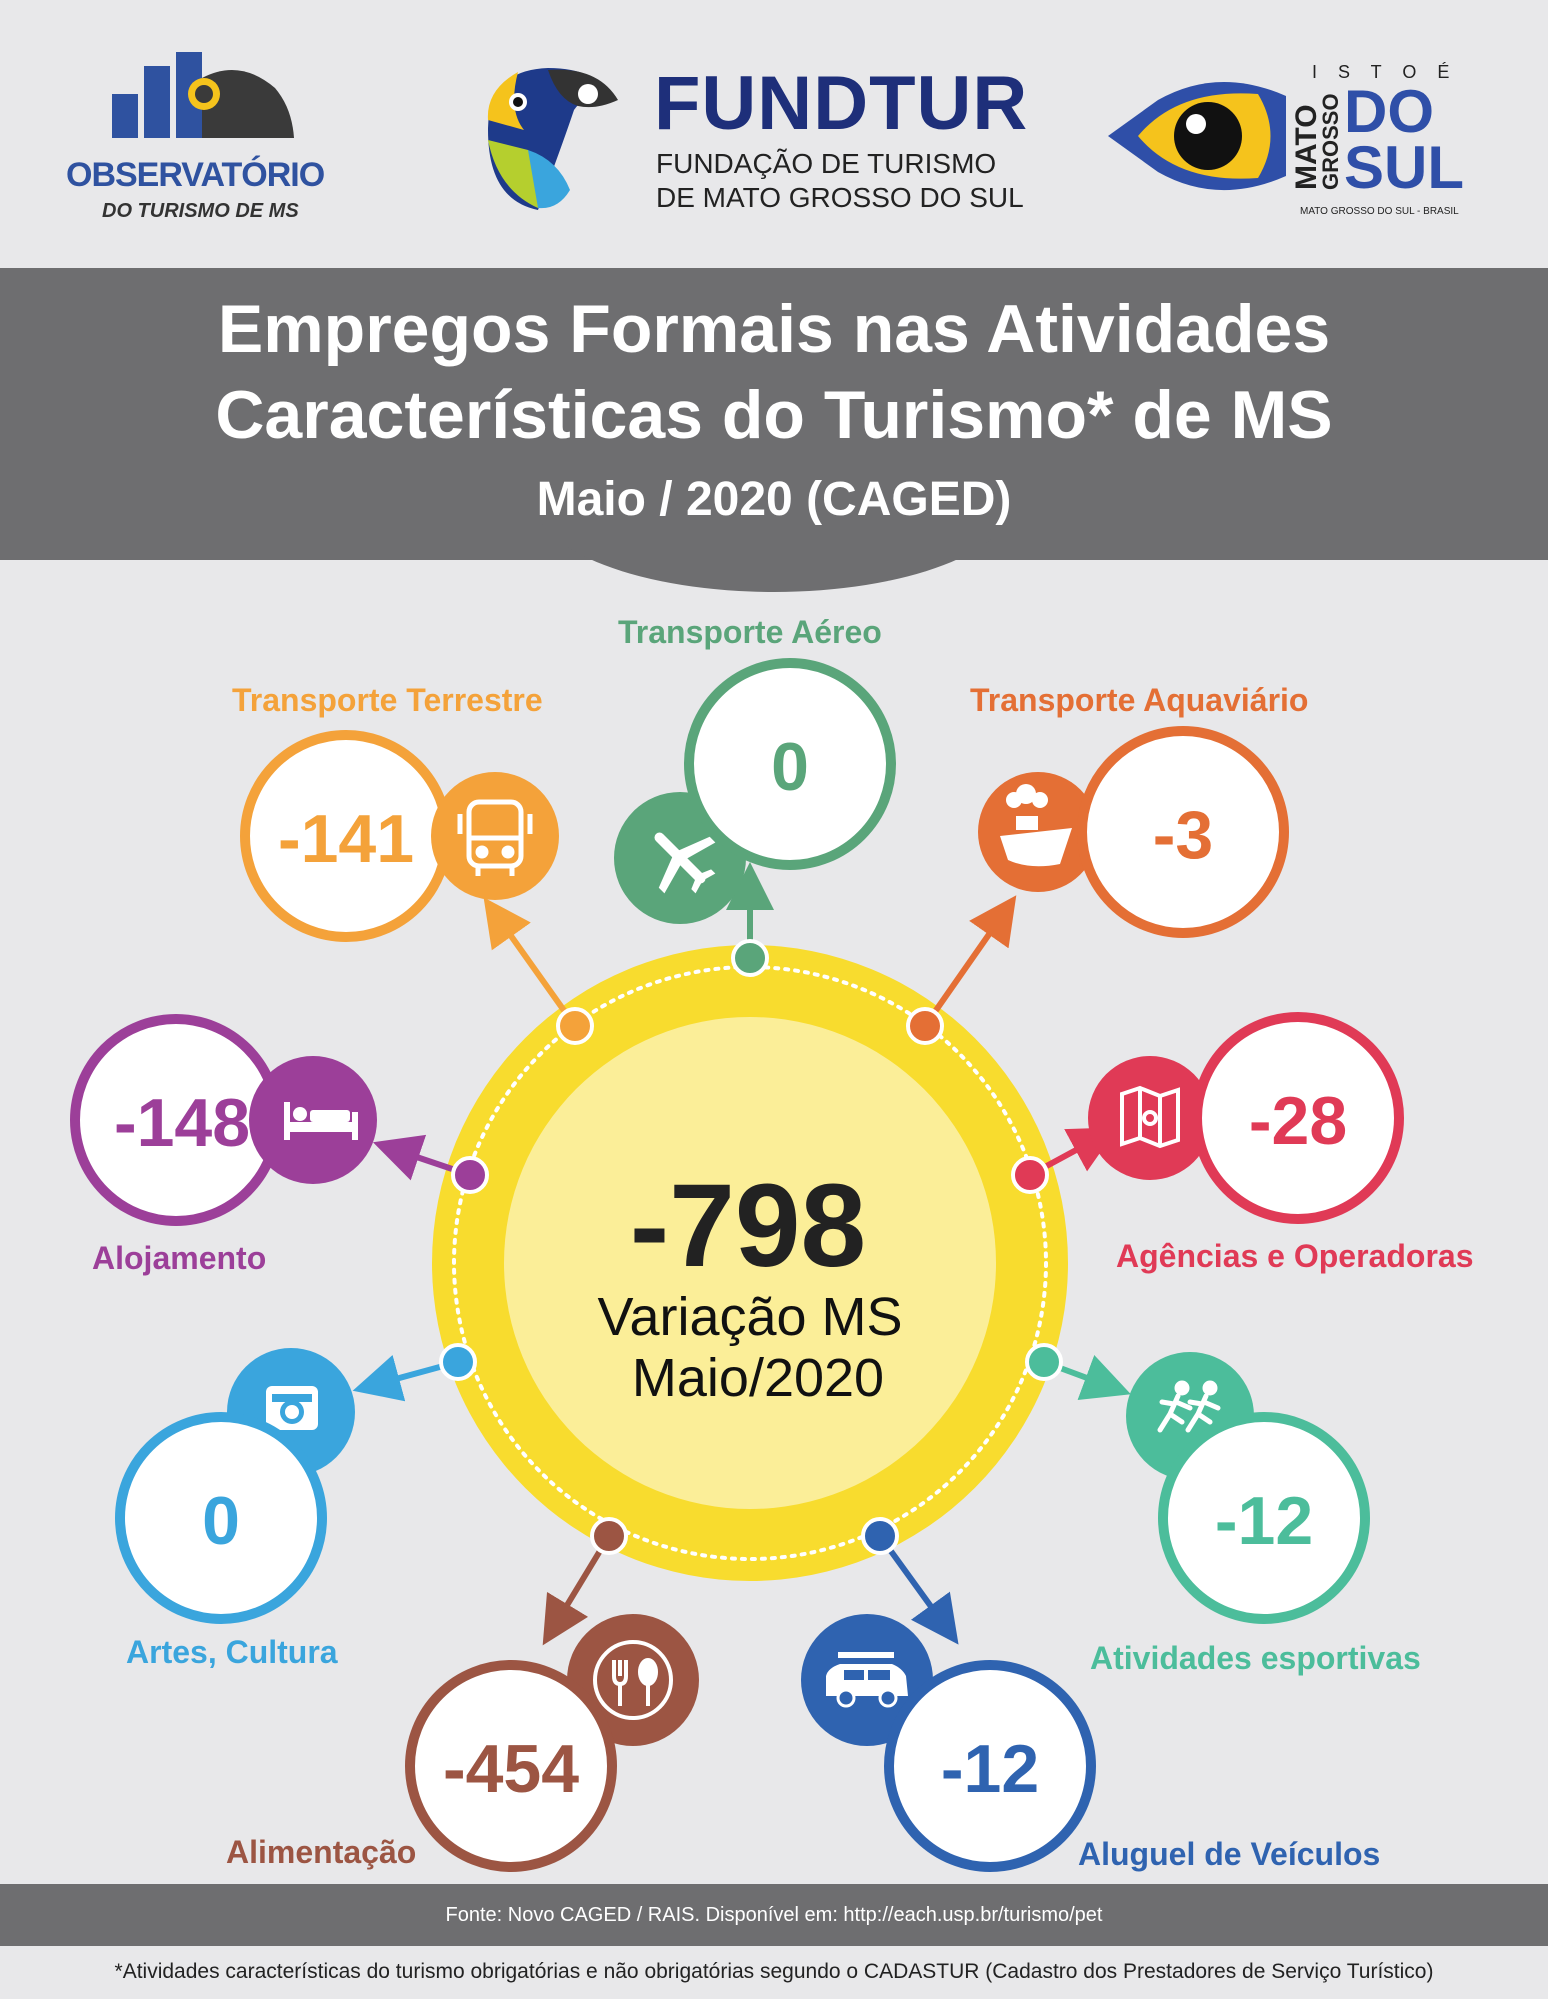 The height and width of the screenshot is (1999, 1548). Describe the element at coordinates (232, 1652) in the screenshot. I see `artes-label: Artes, Cultura` at that location.